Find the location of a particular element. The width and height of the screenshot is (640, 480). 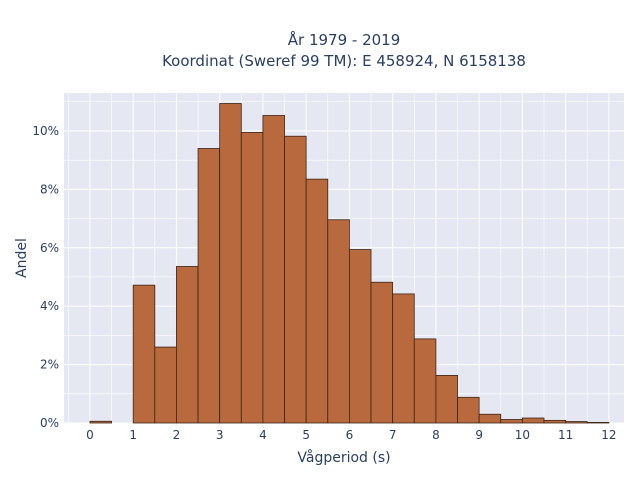

x-tick-label: 9 is located at coordinates (479, 435).